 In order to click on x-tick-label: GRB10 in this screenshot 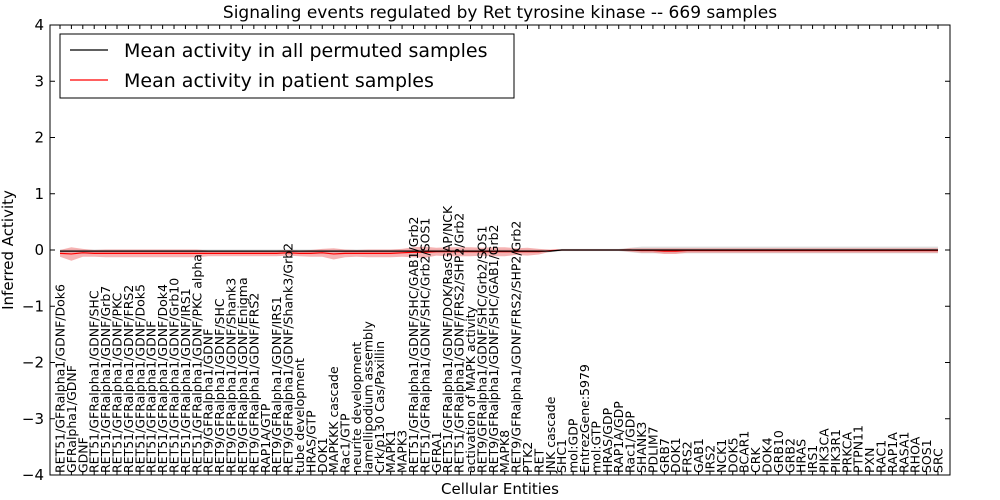, I will do `click(778, 451)`.